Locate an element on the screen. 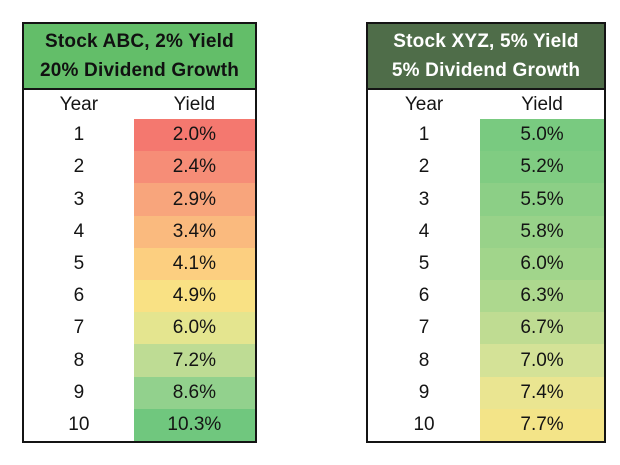 The width and height of the screenshot is (620, 465). yield-cell: 5.2% is located at coordinates (542, 167).